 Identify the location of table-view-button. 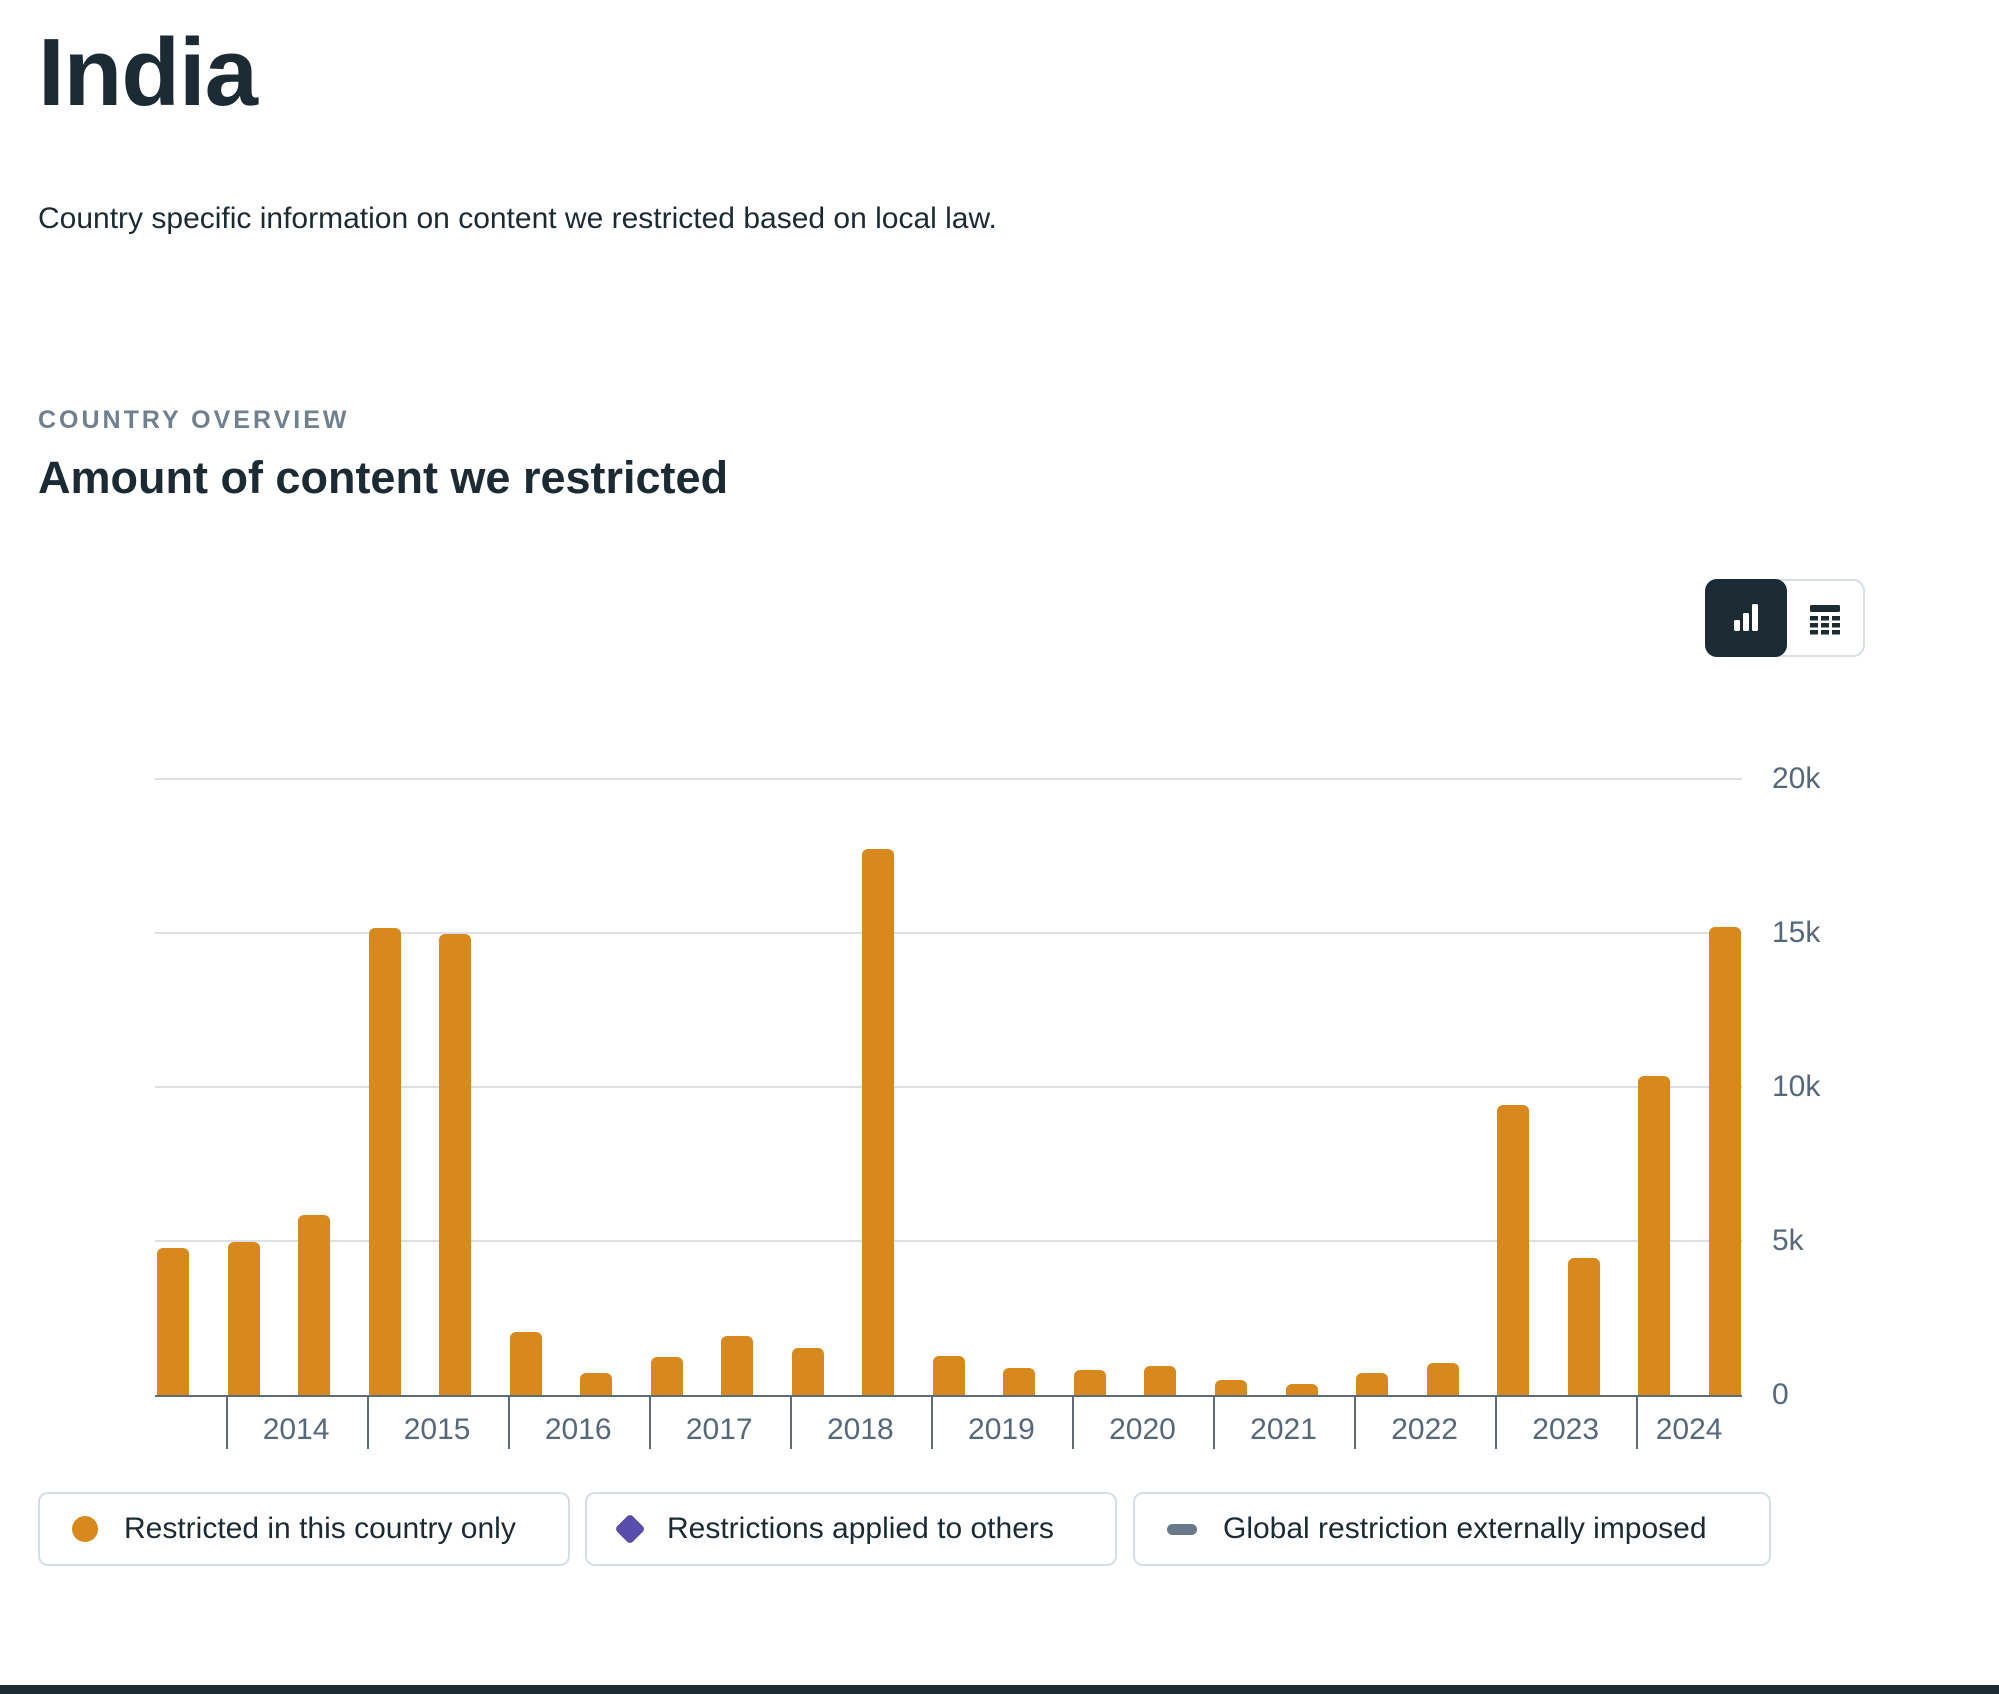
(1825, 618).